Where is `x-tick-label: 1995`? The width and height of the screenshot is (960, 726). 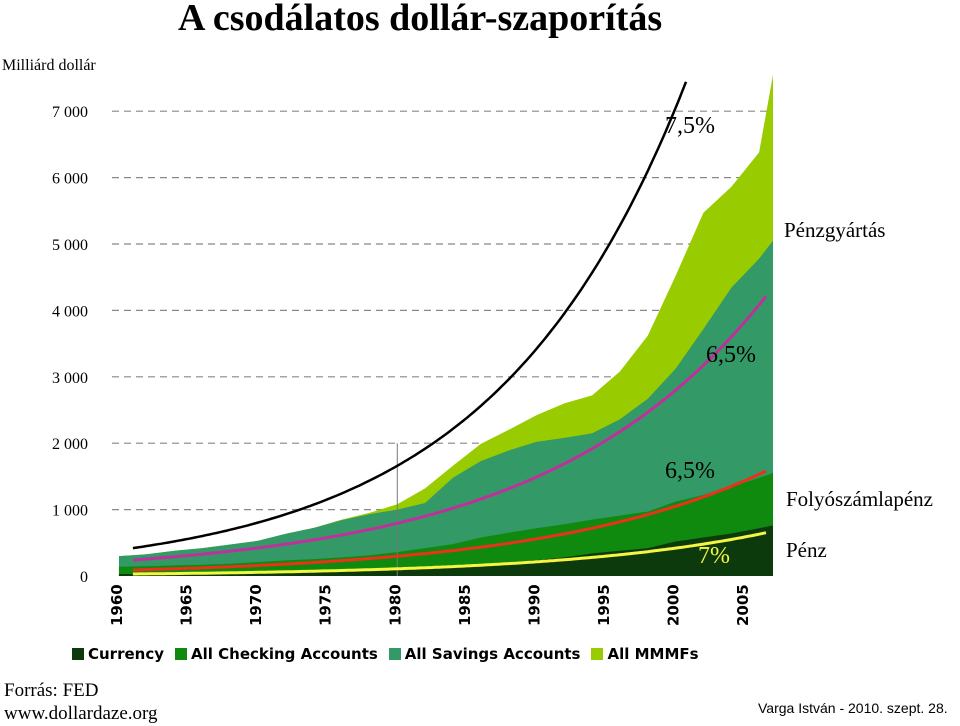 x-tick-label: 1995 is located at coordinates (604, 605).